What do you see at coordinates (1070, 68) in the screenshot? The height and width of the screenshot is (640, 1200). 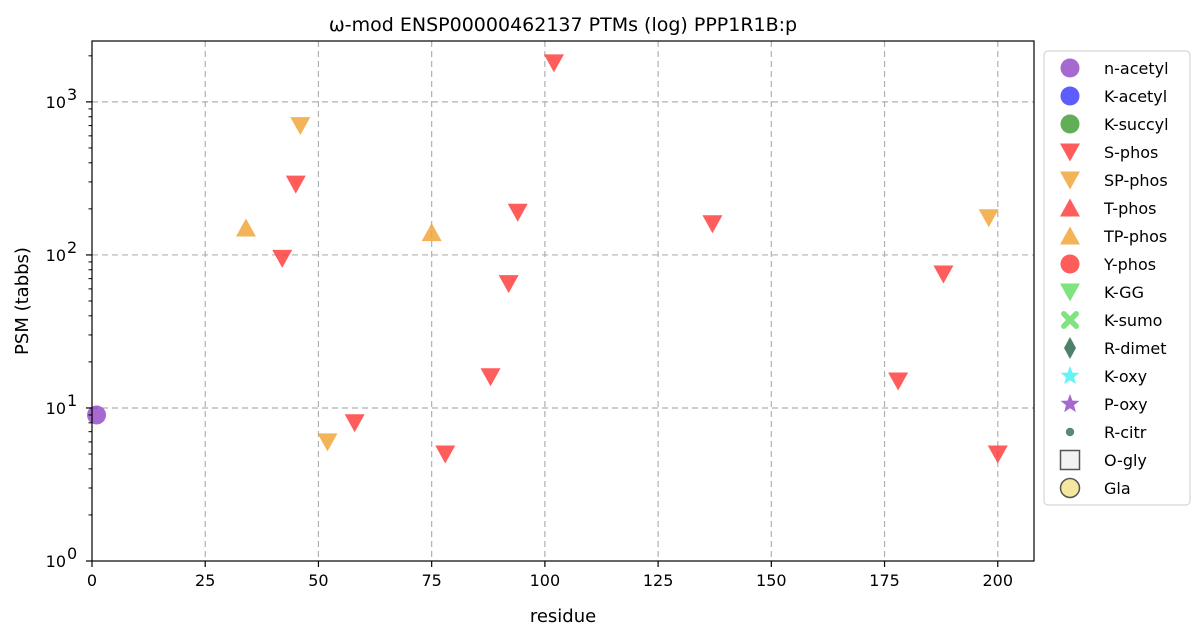 I see `legend-marker-n-acetyl` at bounding box center [1070, 68].